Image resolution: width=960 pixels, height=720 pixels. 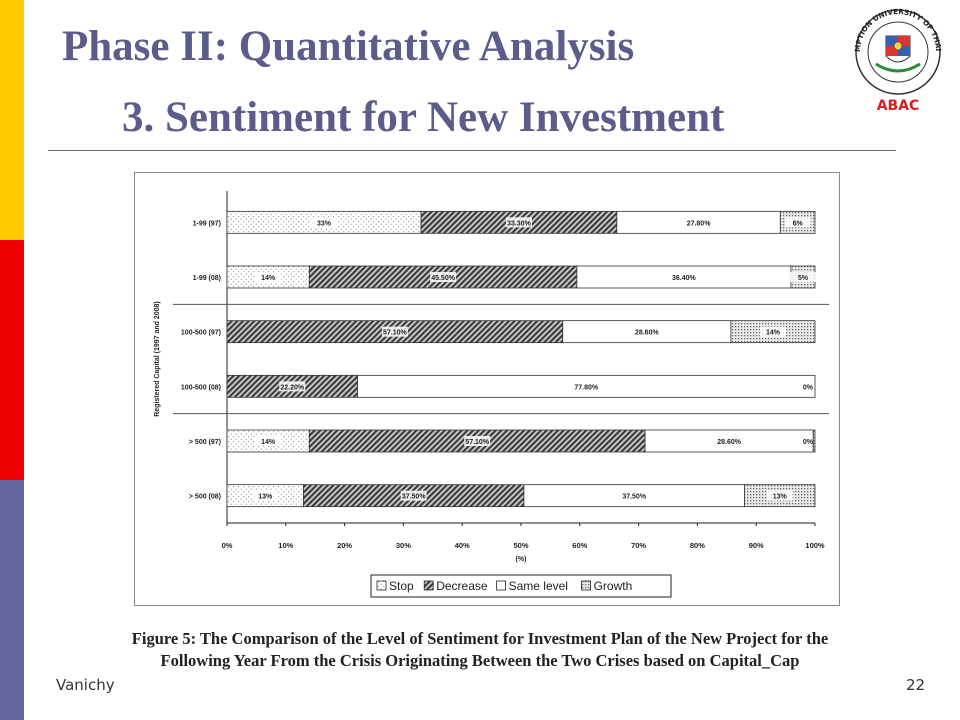 I want to click on side-stripe-red, so click(x=12, y=360).